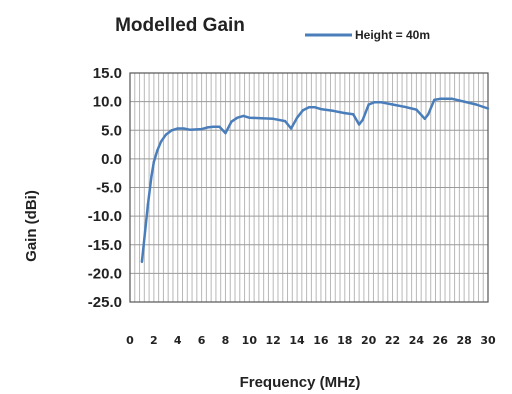  What do you see at coordinates (441, 340) in the screenshot?
I see `x-tick-label: 26` at bounding box center [441, 340].